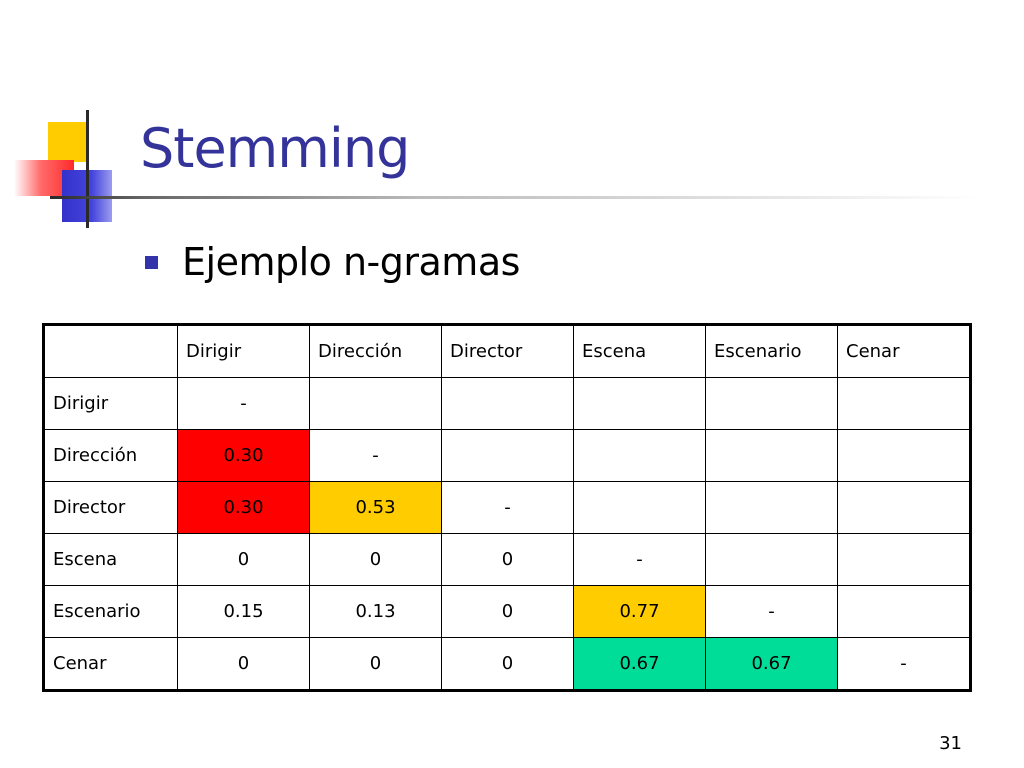 The image size is (1024, 768). Describe the element at coordinates (639, 351) in the screenshot. I see `column-header-escena: Escena` at that location.